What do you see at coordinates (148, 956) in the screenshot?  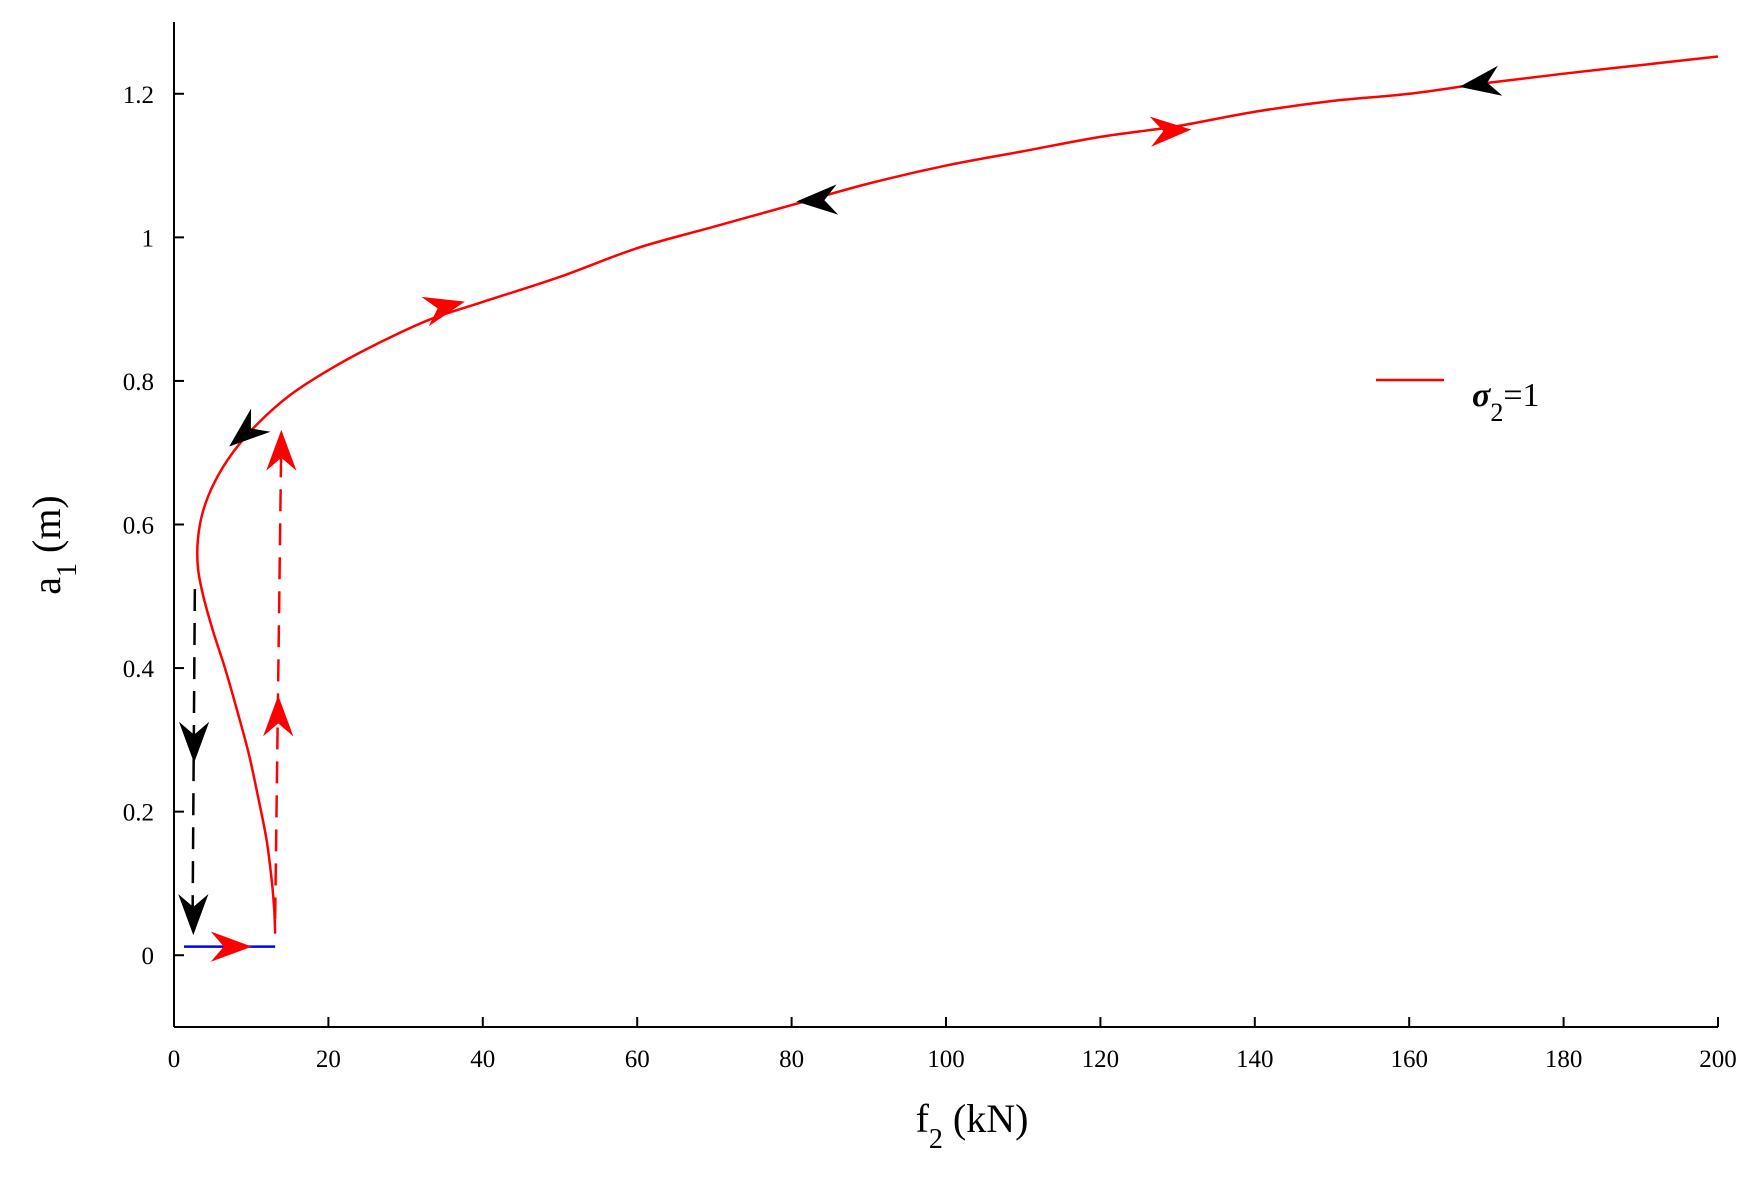 I see `y-tick-label: 0` at bounding box center [148, 956].